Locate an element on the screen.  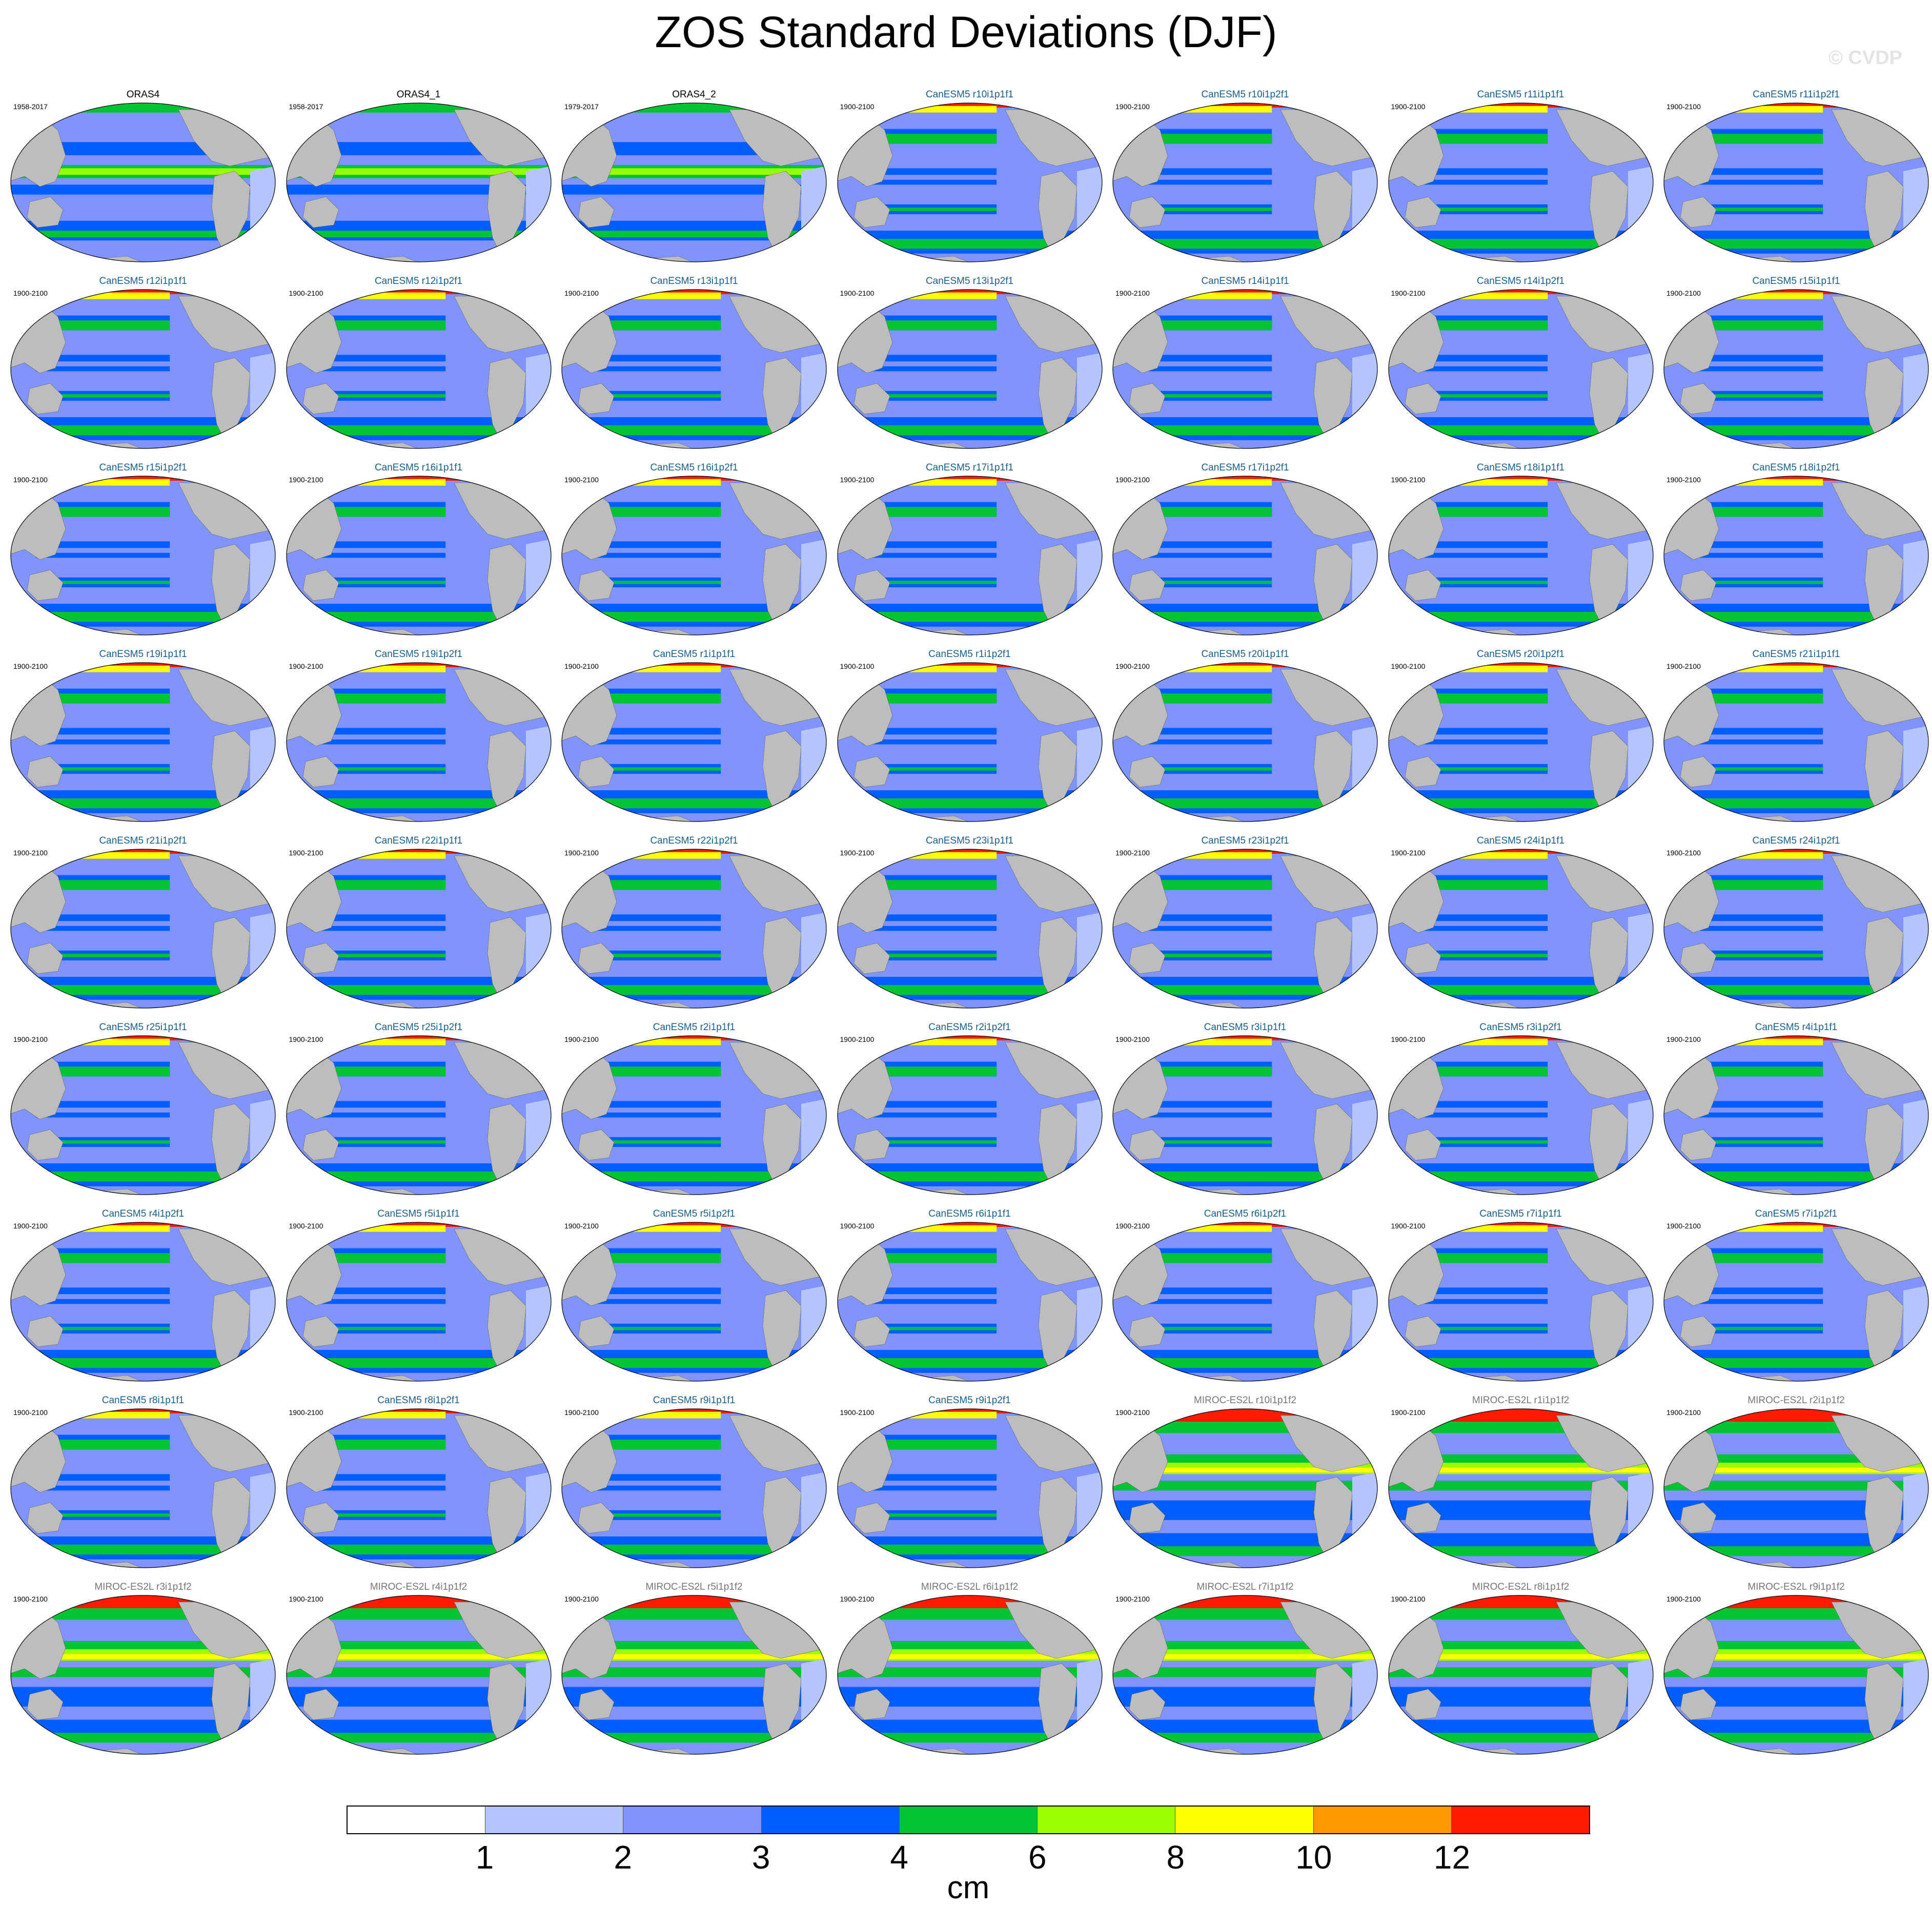
map-panel: MIROC-ES2L r10i1p1f2 1900-2100 is located at coordinates (1245, 1483).